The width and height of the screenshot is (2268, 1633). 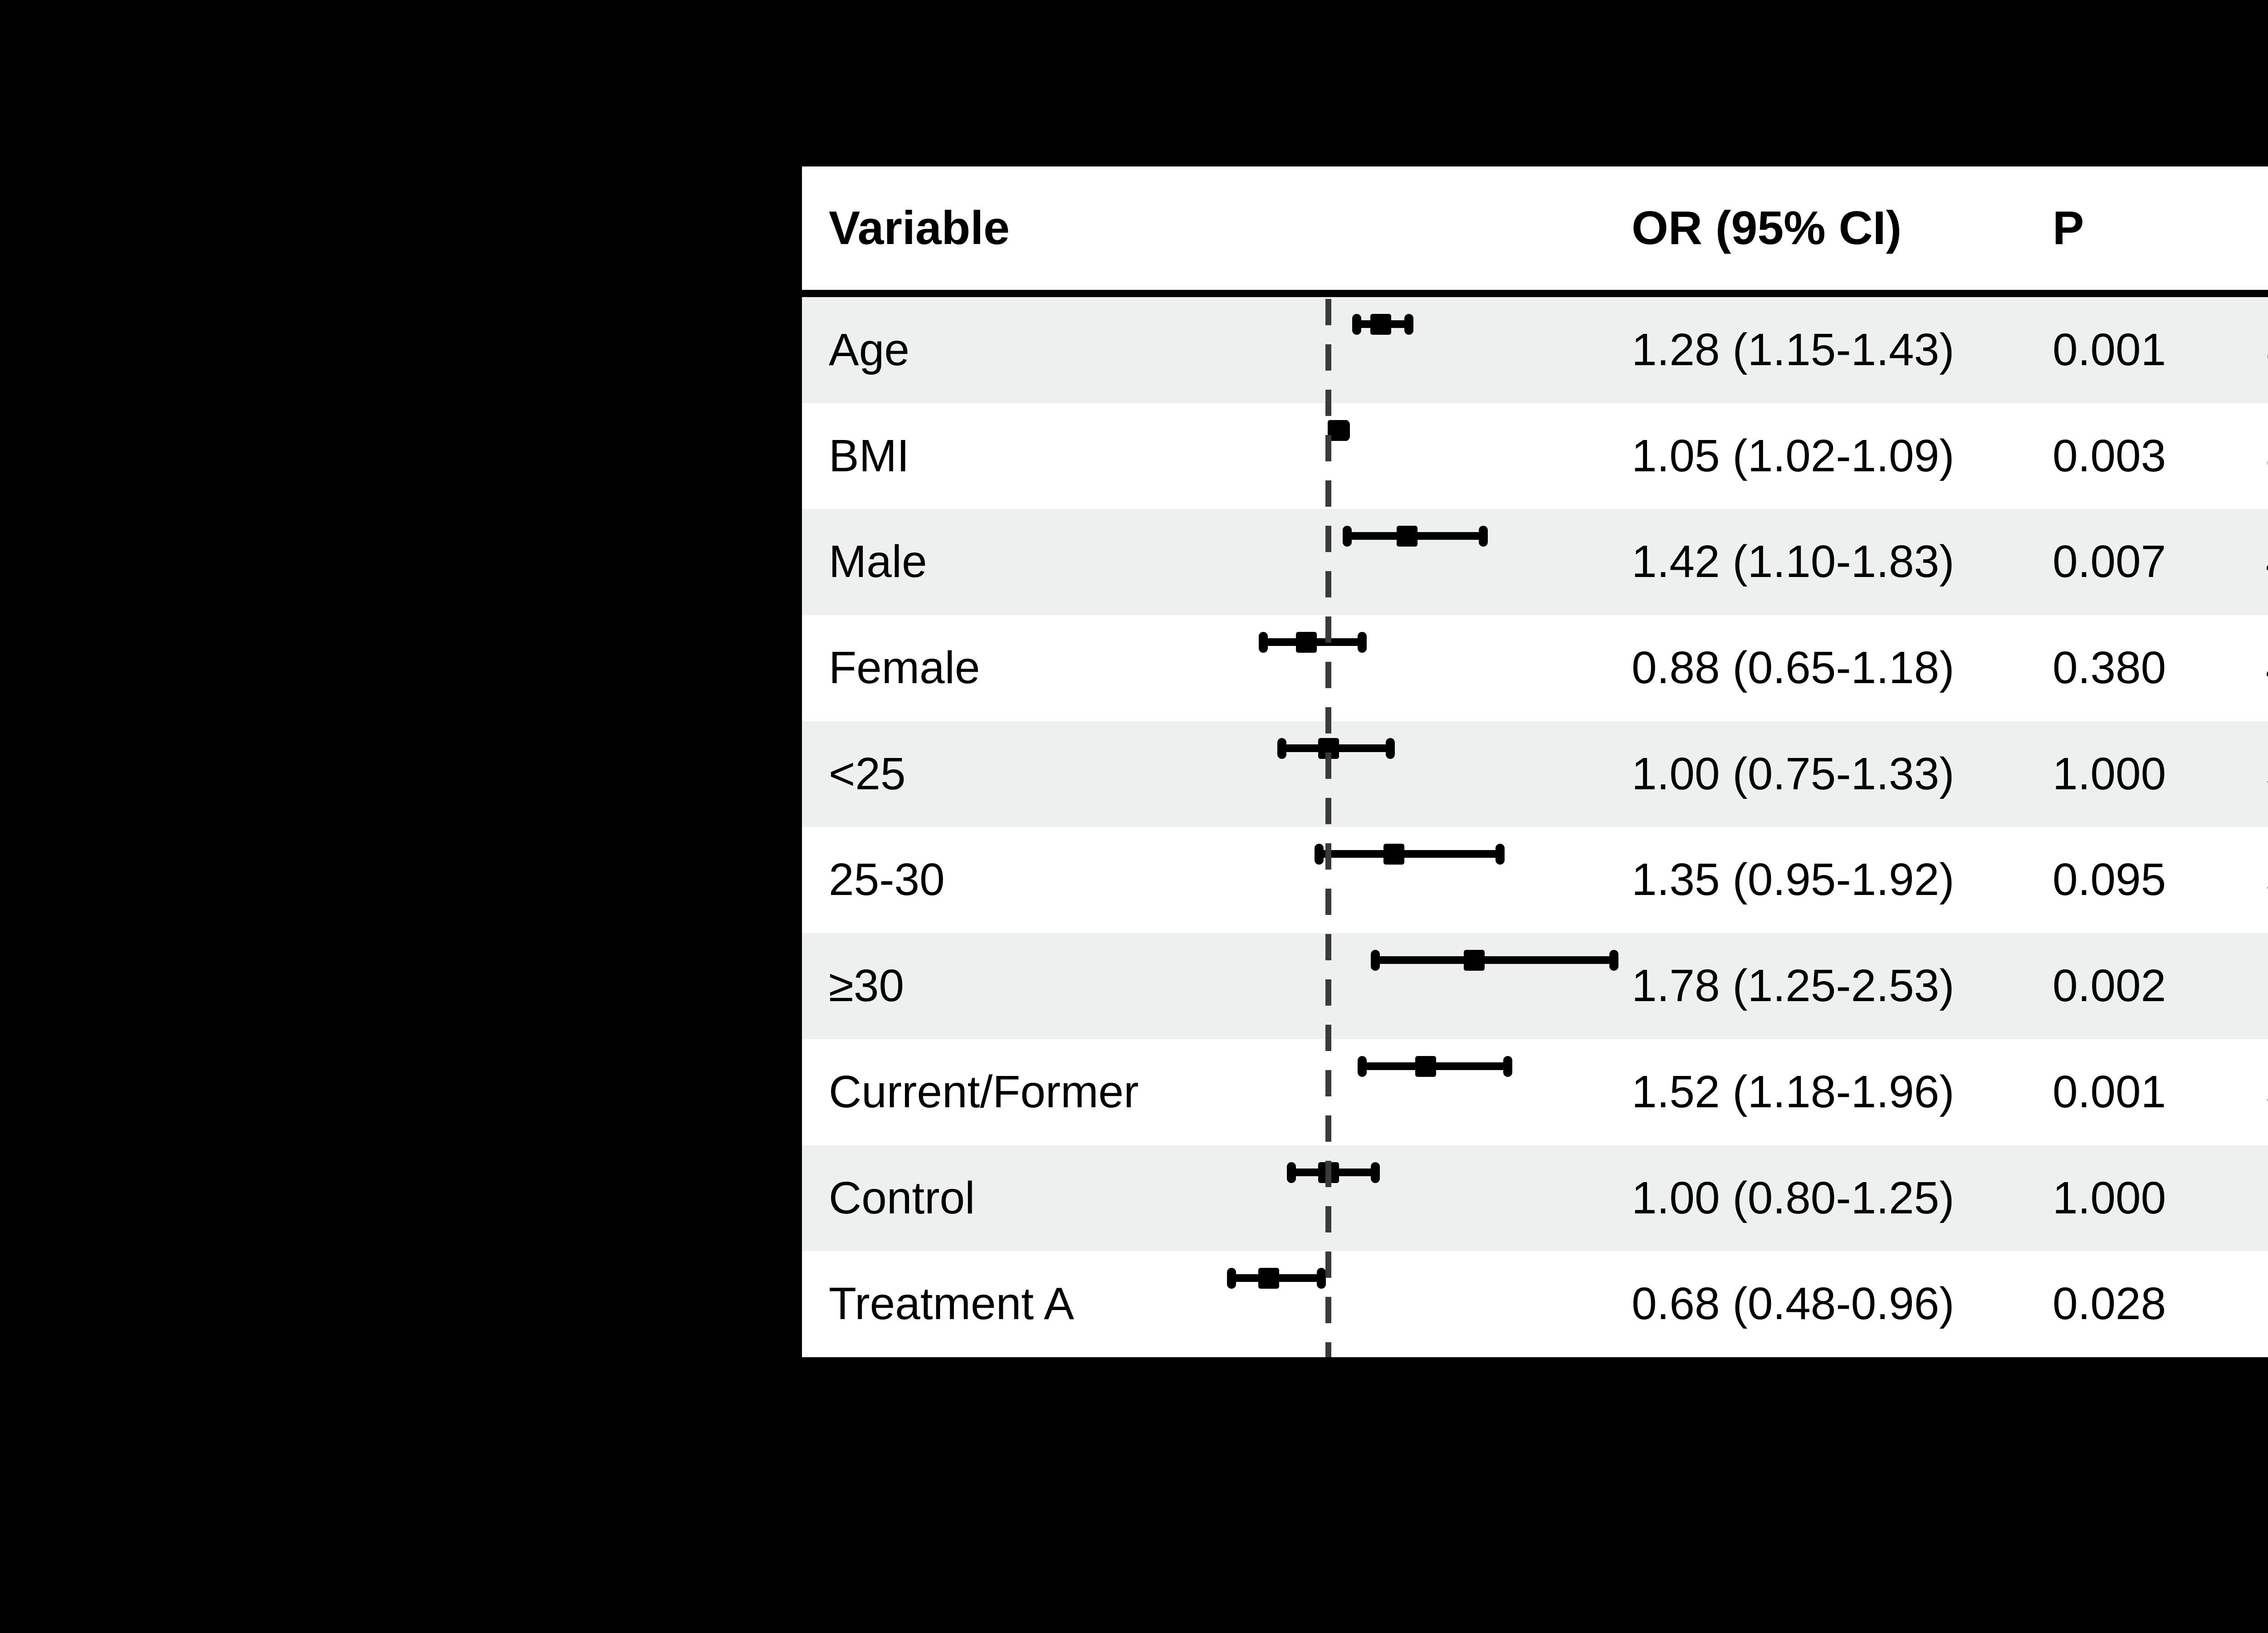 What do you see at coordinates (2109, 879) in the screenshot?
I see `p-value: 0.095` at bounding box center [2109, 879].